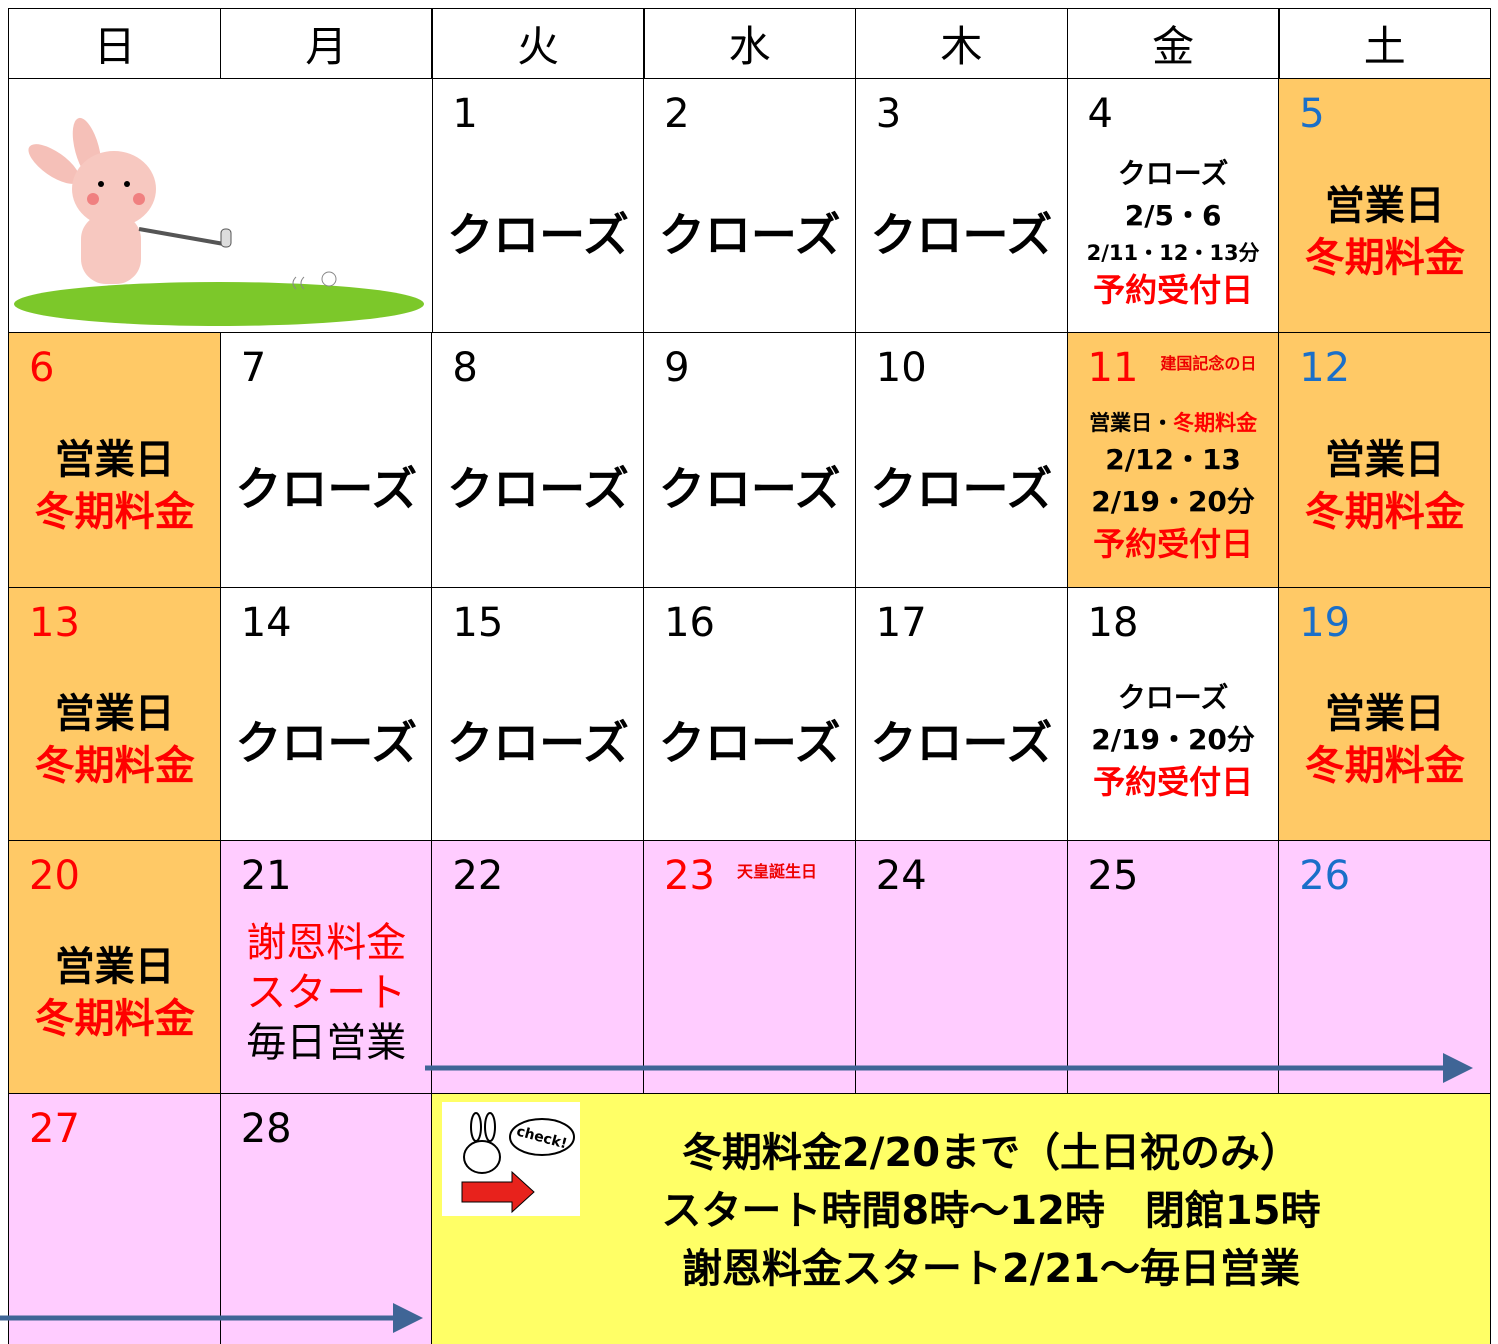  I want to click on date-row: 16, so click(749, 623).